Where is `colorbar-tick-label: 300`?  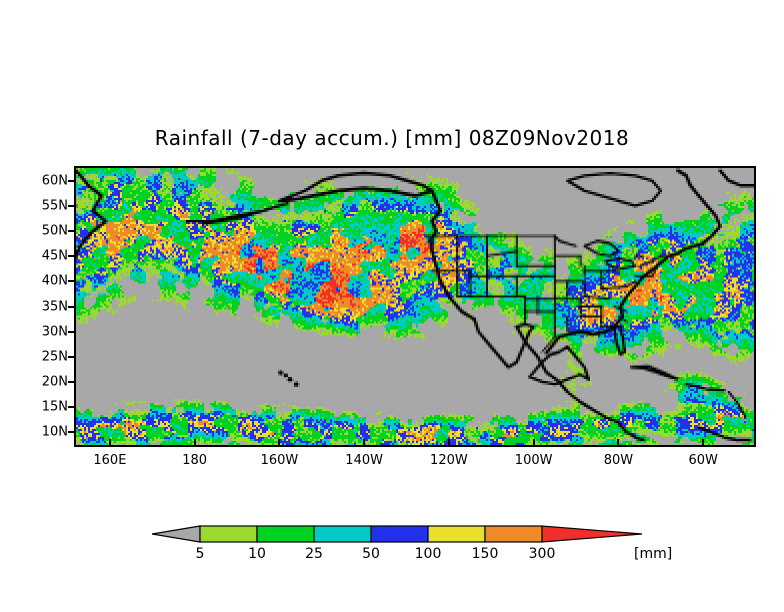
colorbar-tick-label: 300 is located at coordinates (542, 554).